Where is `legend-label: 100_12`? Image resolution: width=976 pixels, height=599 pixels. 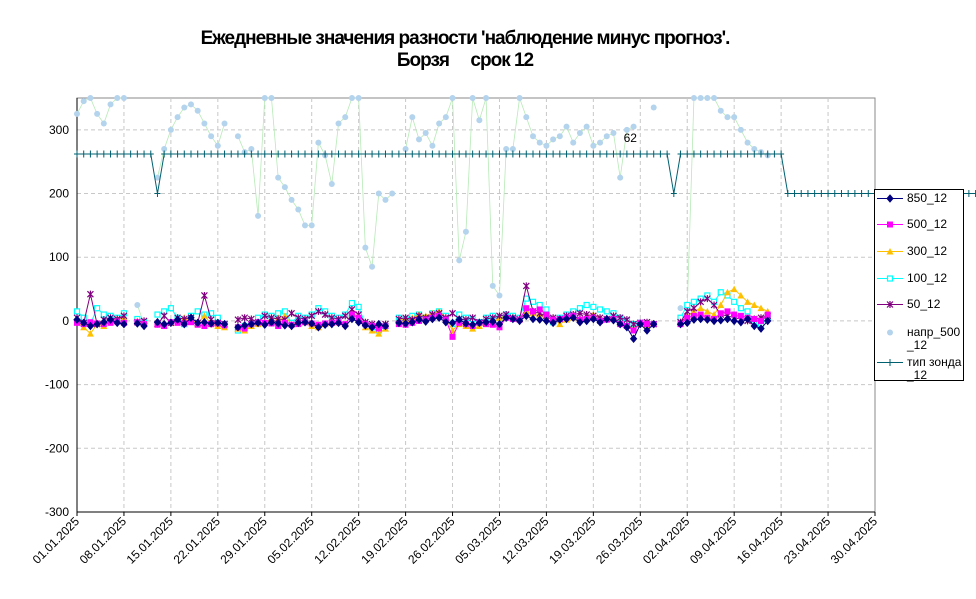 legend-label: 100_12 is located at coordinates (927, 278).